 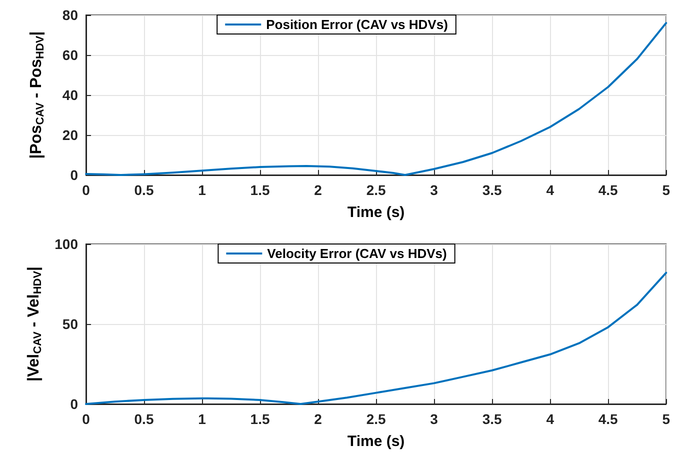 I want to click on legend-label: Velocity Error (CAV vs HDVs), so click(x=357, y=253).